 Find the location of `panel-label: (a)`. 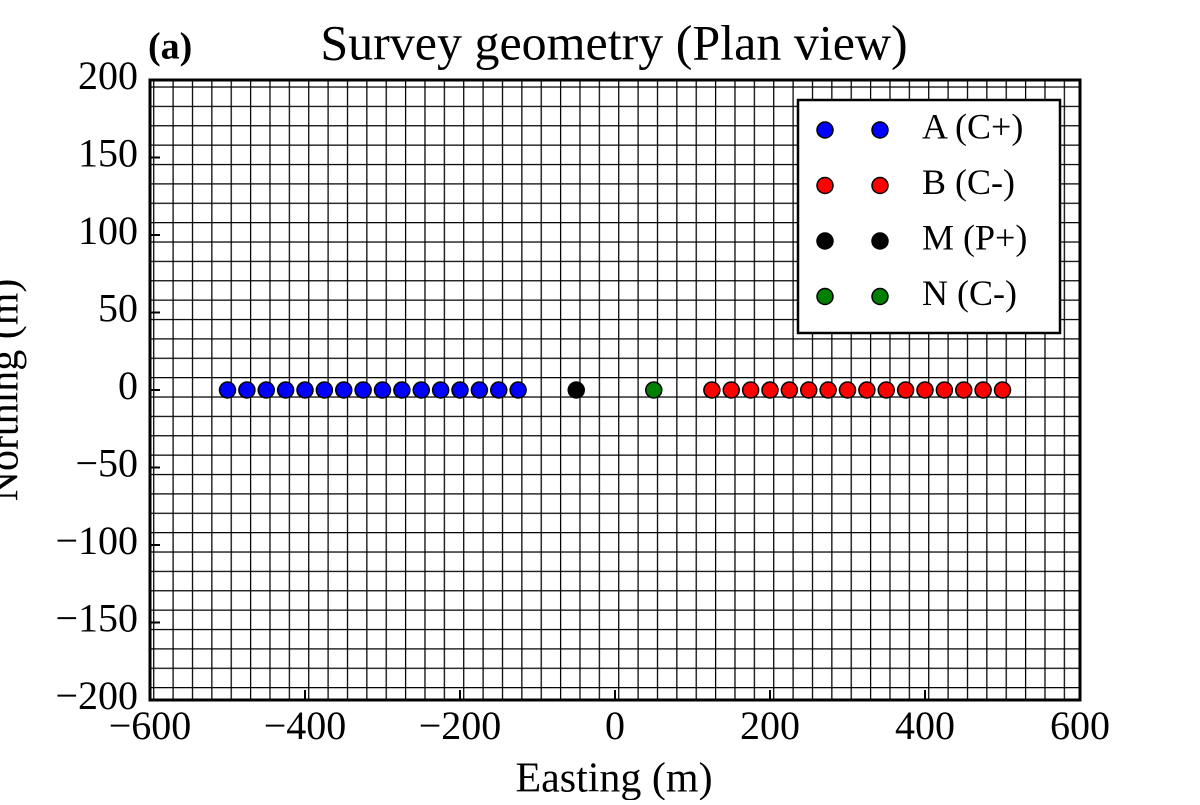

panel-label: (a) is located at coordinates (170, 47).